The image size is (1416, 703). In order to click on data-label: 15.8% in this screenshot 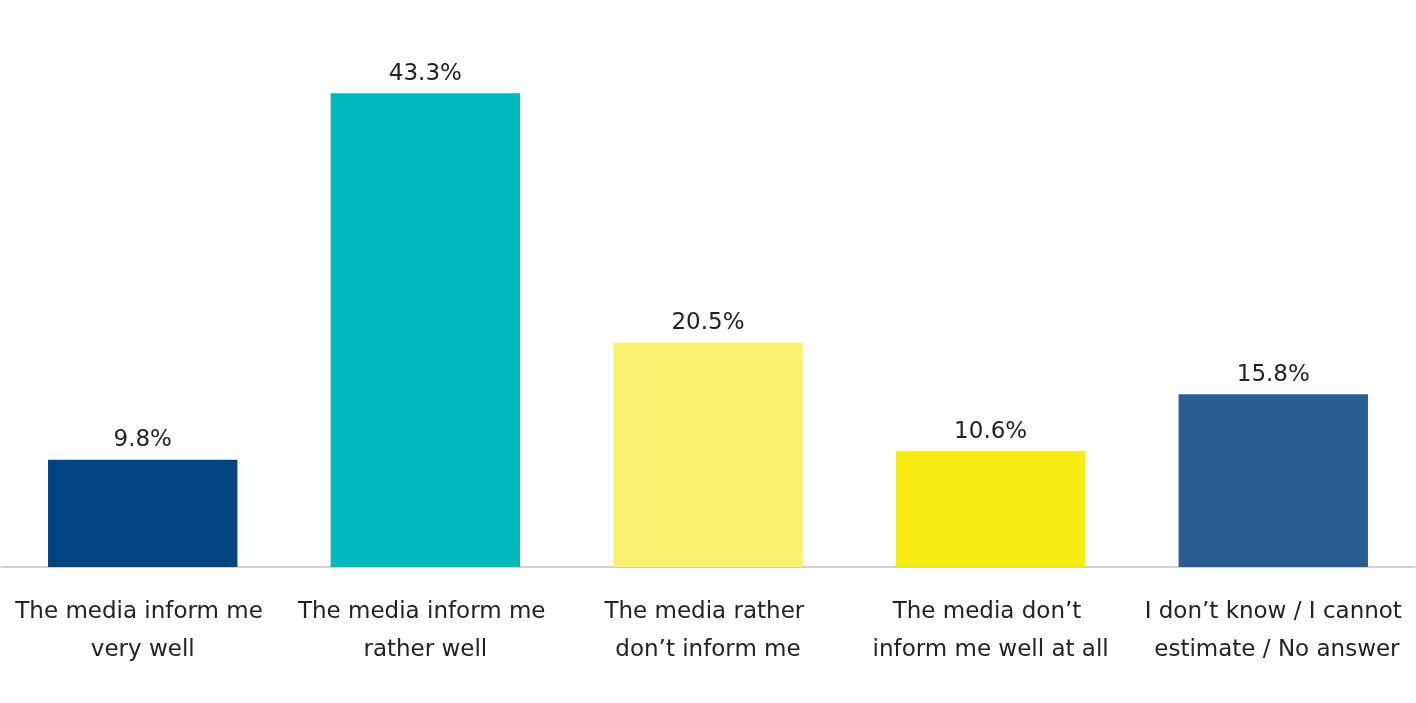, I will do `click(1273, 372)`.